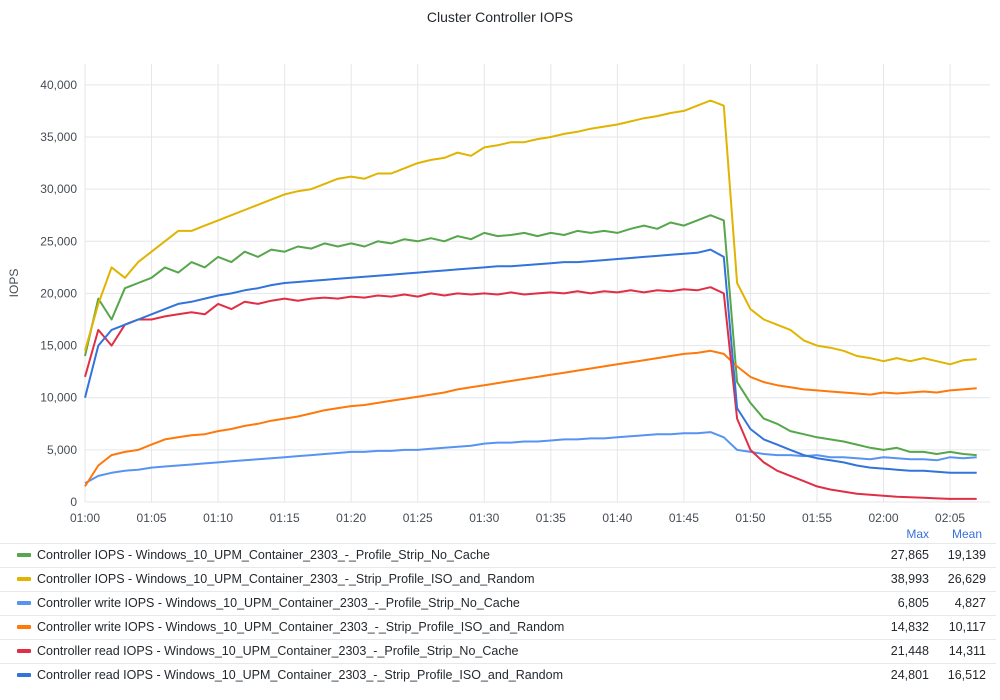 This screenshot has width=1000, height=700. Describe the element at coordinates (966, 579) in the screenshot. I see `legend-mean-value: 26,629` at that location.